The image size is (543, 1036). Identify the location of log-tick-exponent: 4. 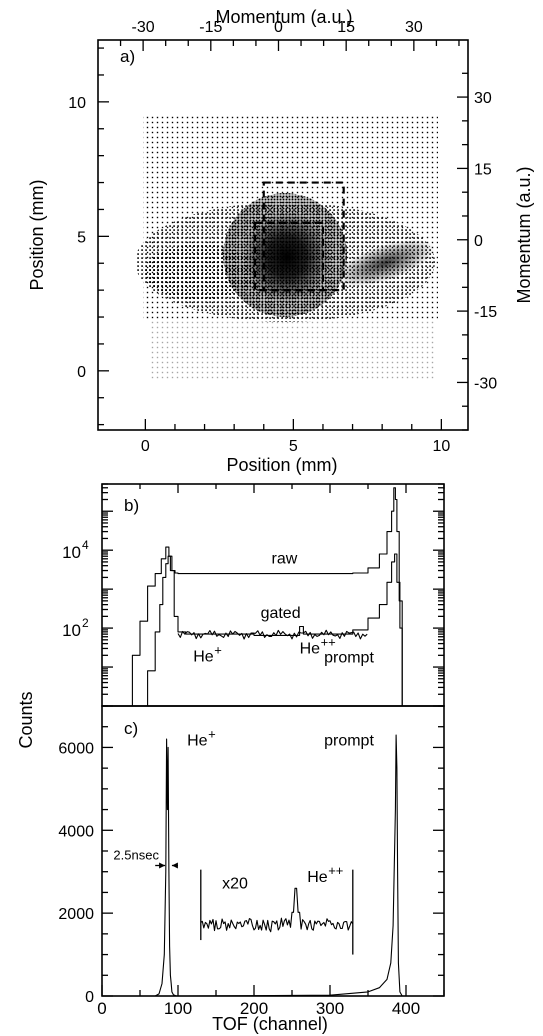
(85, 545).